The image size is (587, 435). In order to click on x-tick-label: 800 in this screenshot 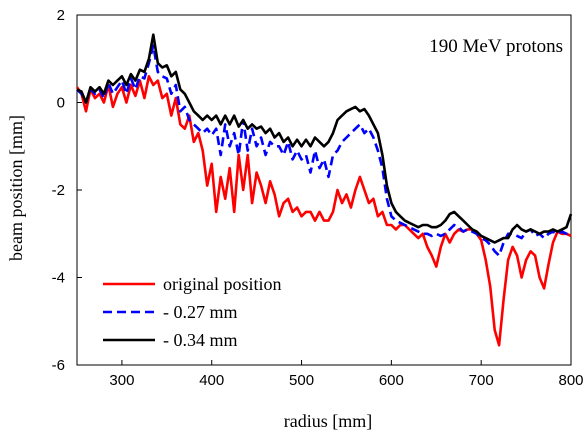, I will do `click(570, 380)`.